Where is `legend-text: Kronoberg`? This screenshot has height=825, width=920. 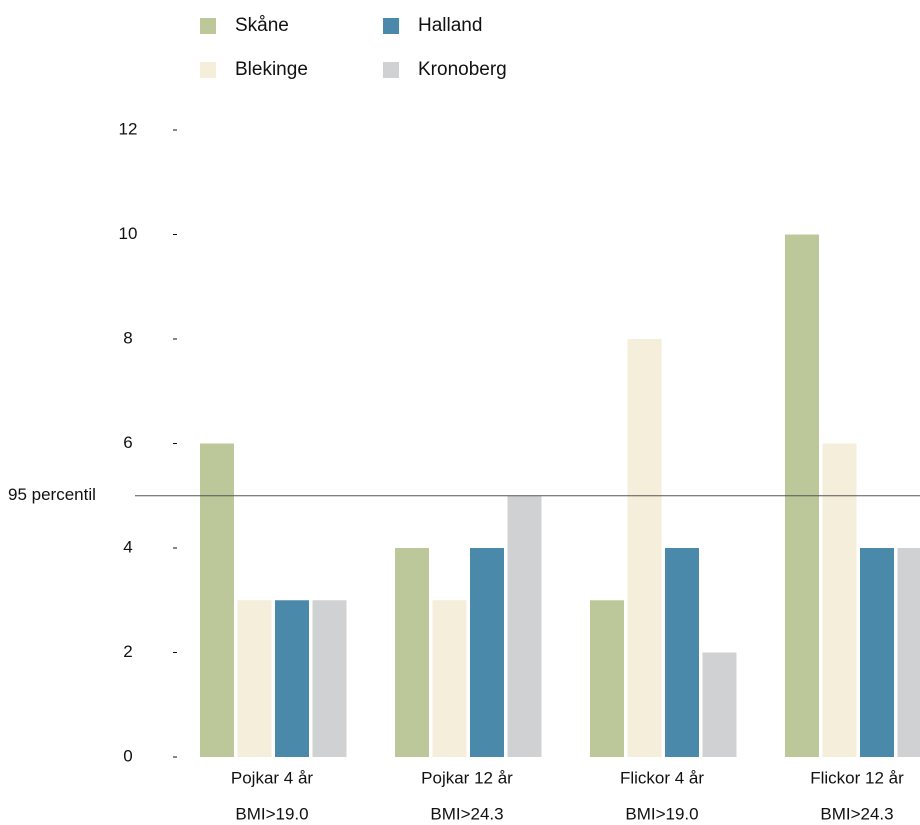
legend-text: Kronoberg is located at coordinates (462, 69).